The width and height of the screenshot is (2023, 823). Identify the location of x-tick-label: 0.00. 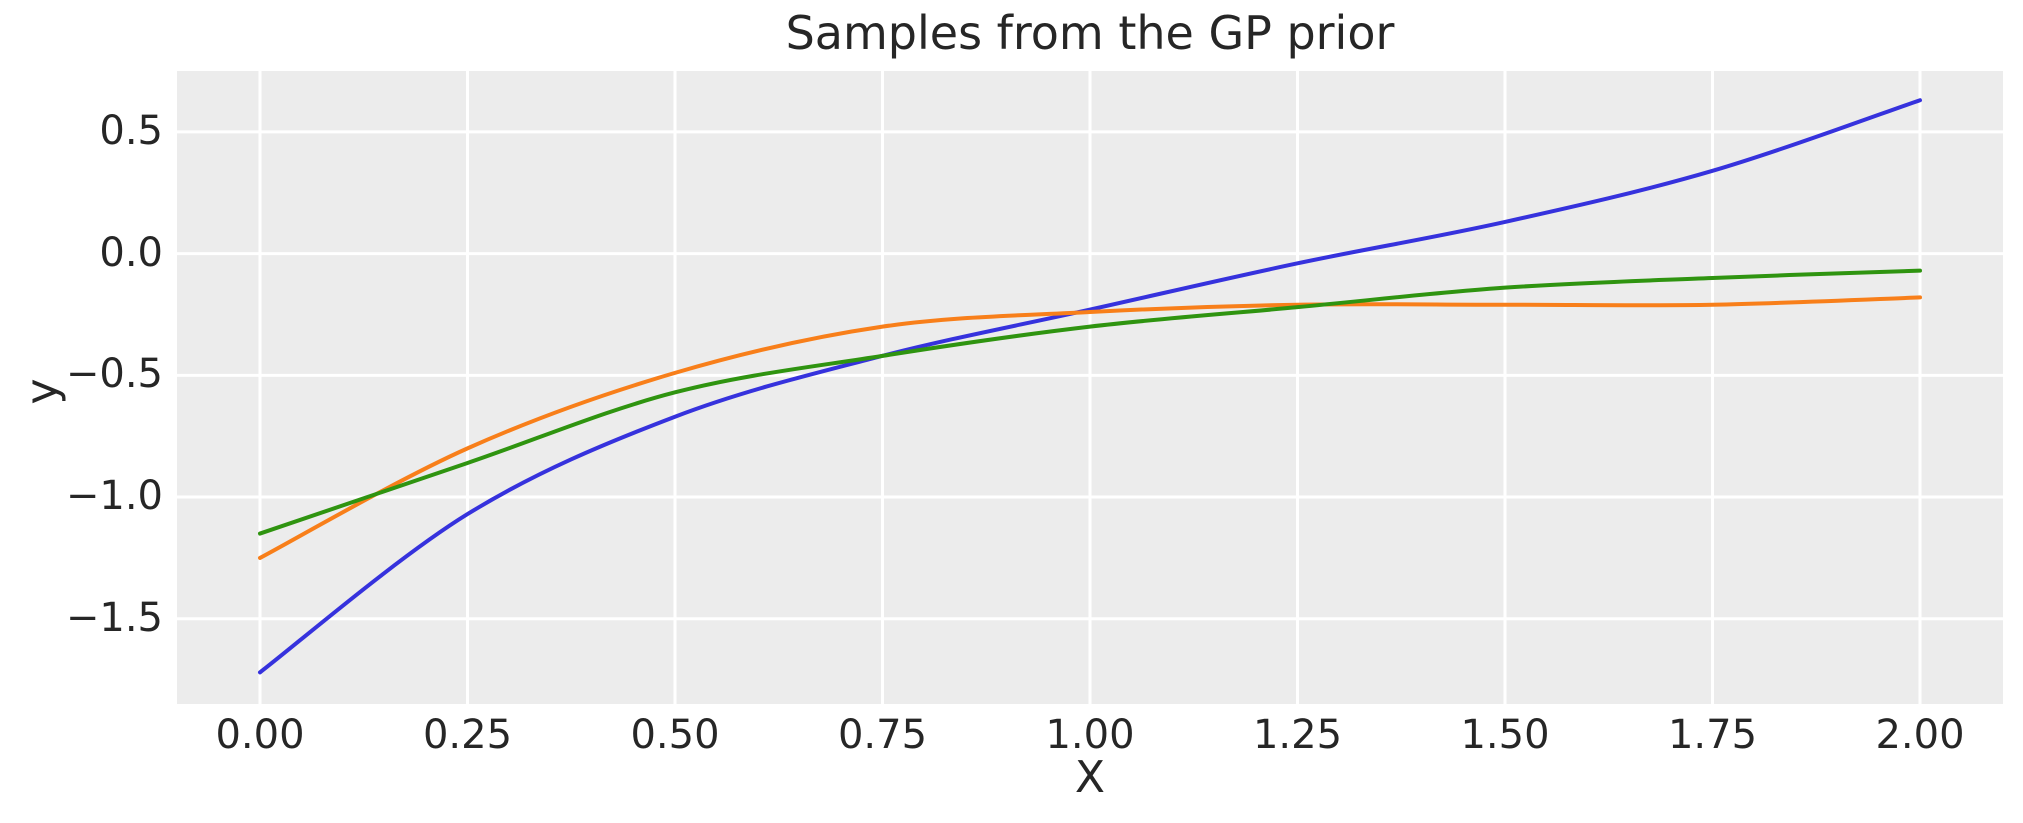
(260, 735).